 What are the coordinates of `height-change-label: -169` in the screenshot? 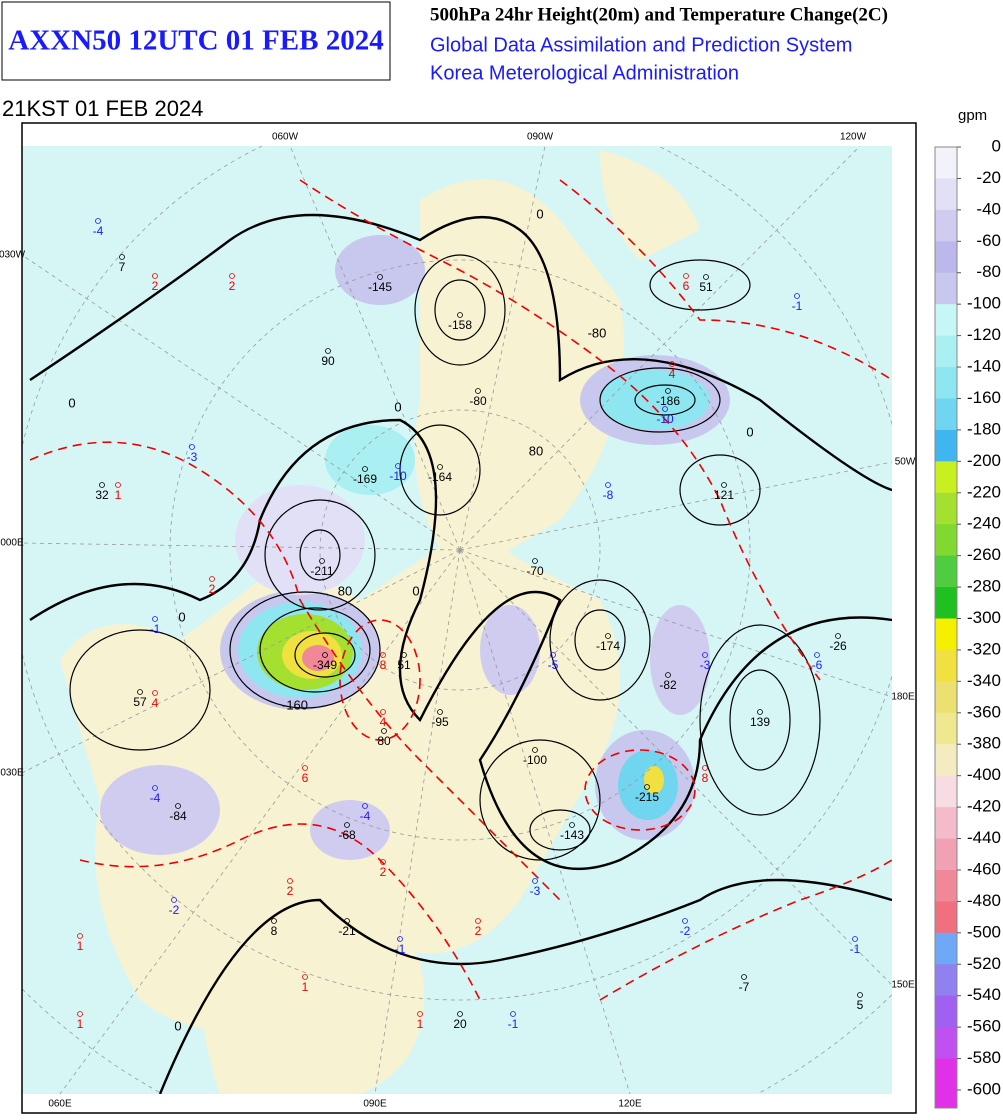 It's located at (365, 479).